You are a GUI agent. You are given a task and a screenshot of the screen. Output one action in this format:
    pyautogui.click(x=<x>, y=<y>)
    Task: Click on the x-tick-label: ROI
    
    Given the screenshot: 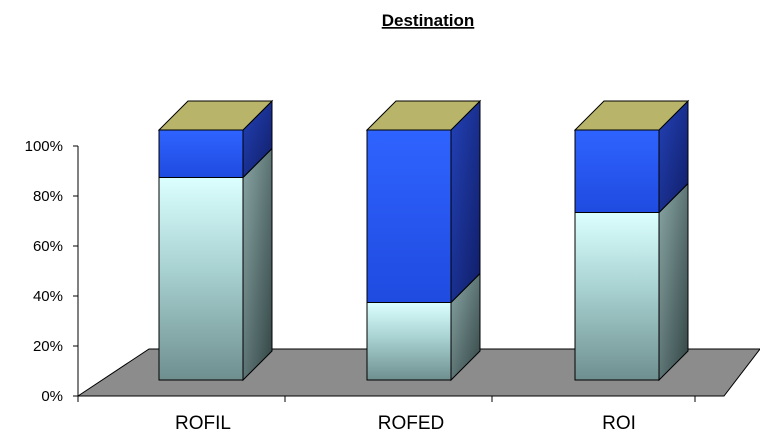 What is the action you would take?
    pyautogui.click(x=619, y=423)
    